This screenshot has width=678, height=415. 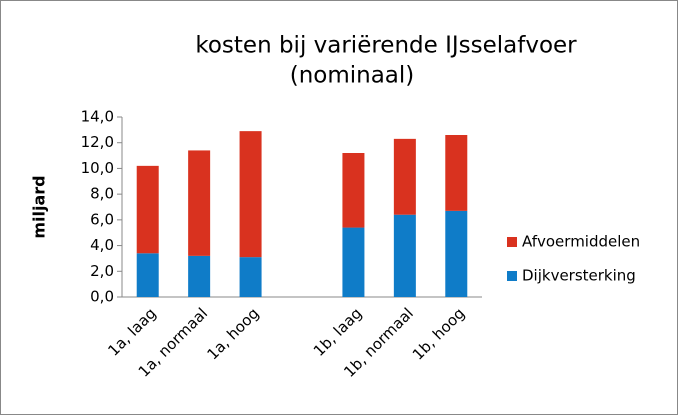 What do you see at coordinates (102, 297) in the screenshot?
I see `y-tick-label: 0,0` at bounding box center [102, 297].